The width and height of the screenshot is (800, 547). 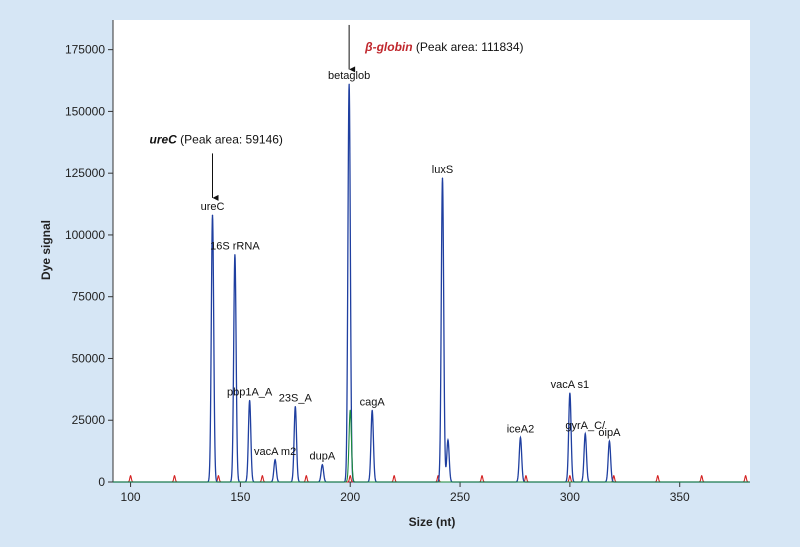 What do you see at coordinates (680, 497) in the screenshot?
I see `x-tick-label: 350` at bounding box center [680, 497].